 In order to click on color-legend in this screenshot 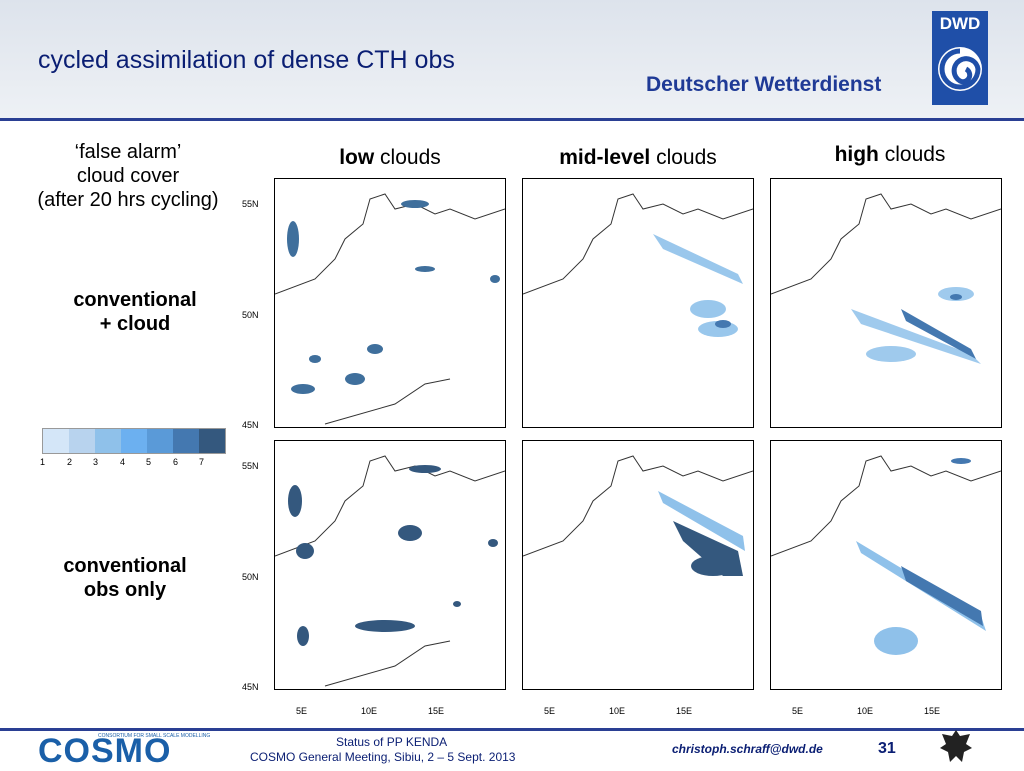, I will do `click(134, 441)`.